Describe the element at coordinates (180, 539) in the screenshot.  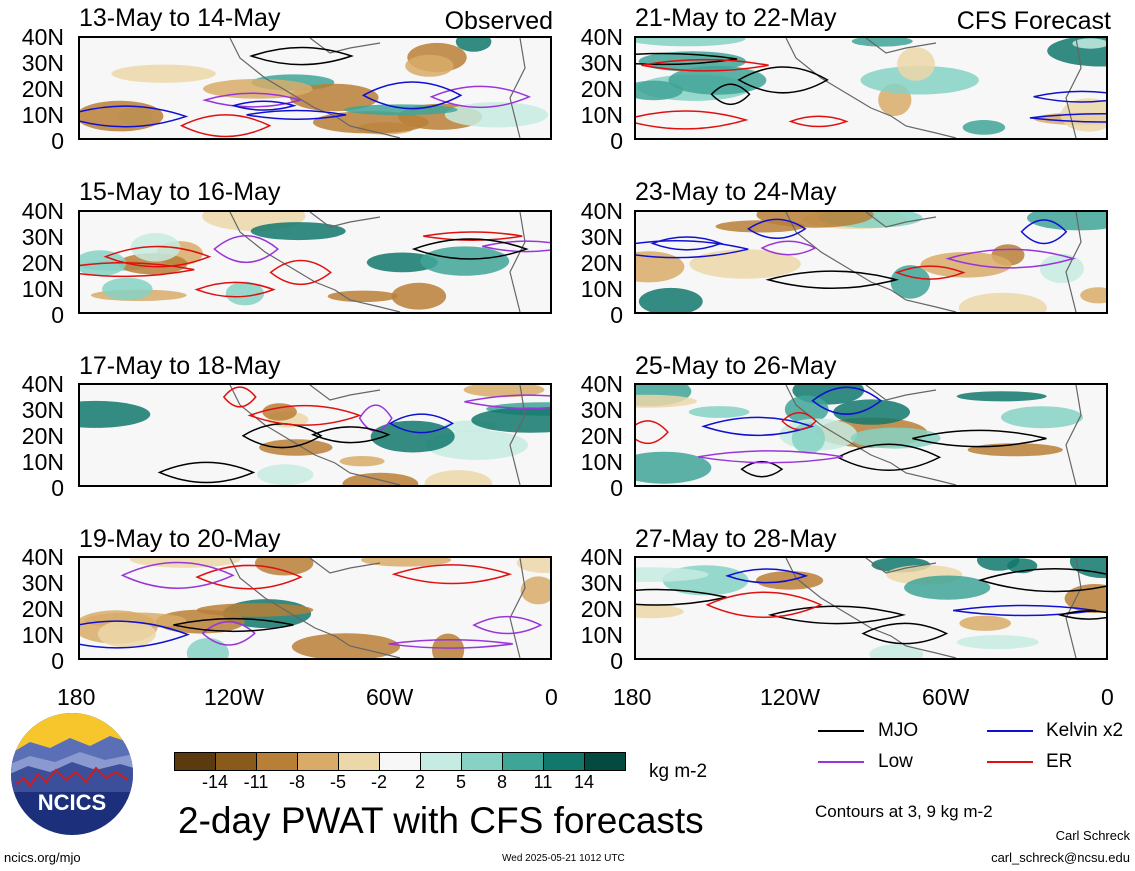
I see `panel-title: 19-May to 20-May` at that location.